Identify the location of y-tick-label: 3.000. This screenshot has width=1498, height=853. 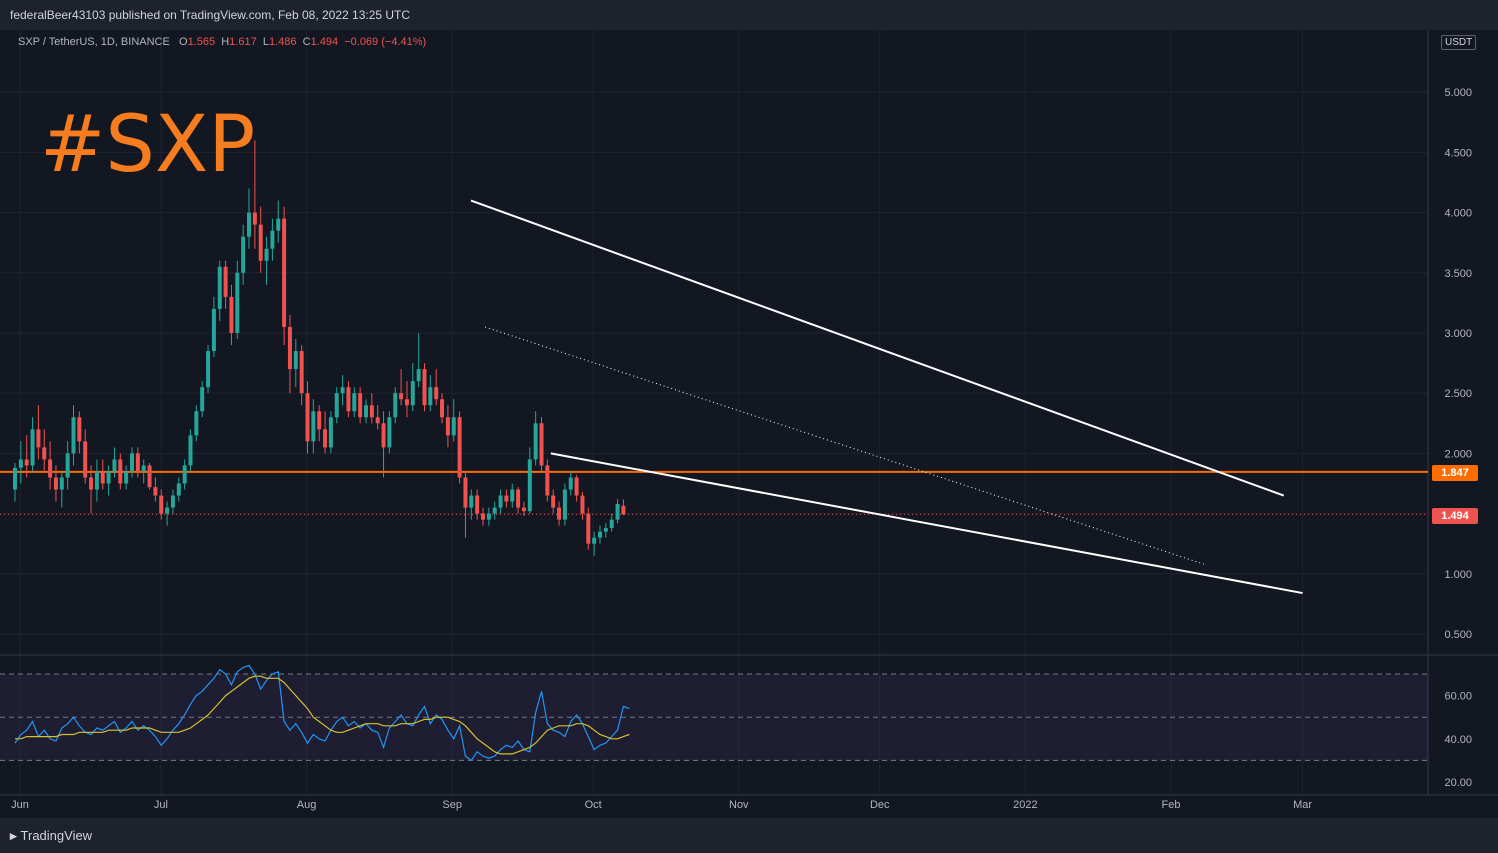
(1458, 334).